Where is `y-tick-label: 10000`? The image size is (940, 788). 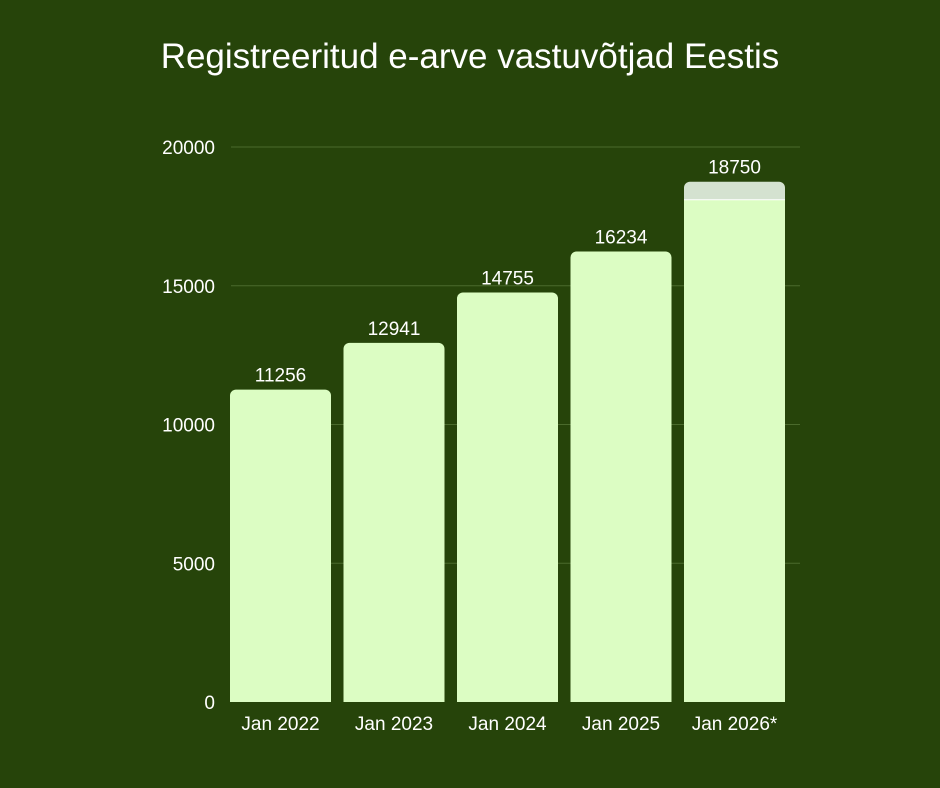 y-tick-label: 10000 is located at coordinates (188, 426).